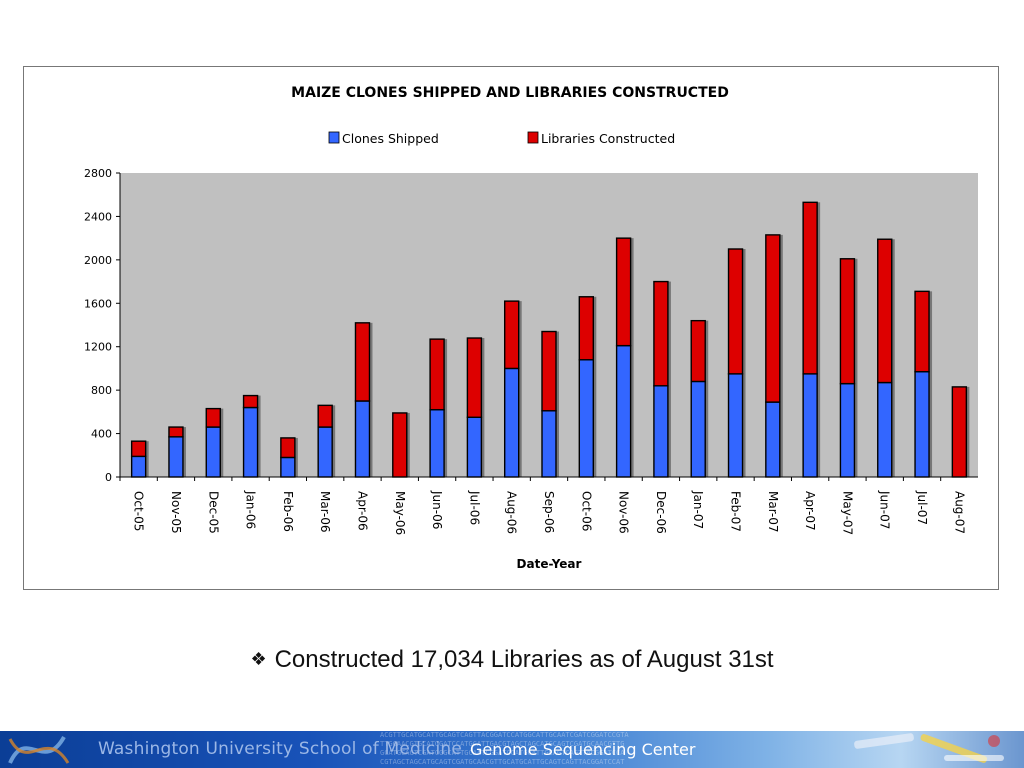 This screenshot has height=768, width=1024. What do you see at coordinates (213, 512) in the screenshot?
I see `x-tick-label: Dec-05` at bounding box center [213, 512].